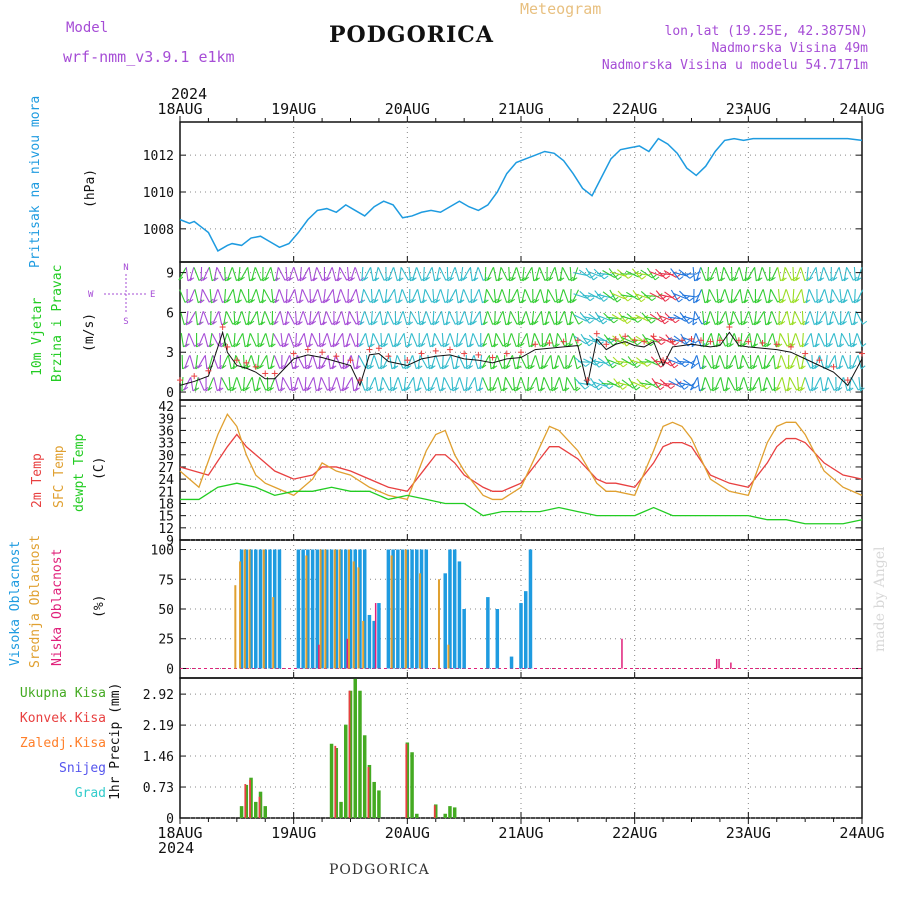 This screenshot has width=900, height=900. Describe the element at coordinates (166, 456) in the screenshot. I see `temp-ytick-label: 30` at that location.